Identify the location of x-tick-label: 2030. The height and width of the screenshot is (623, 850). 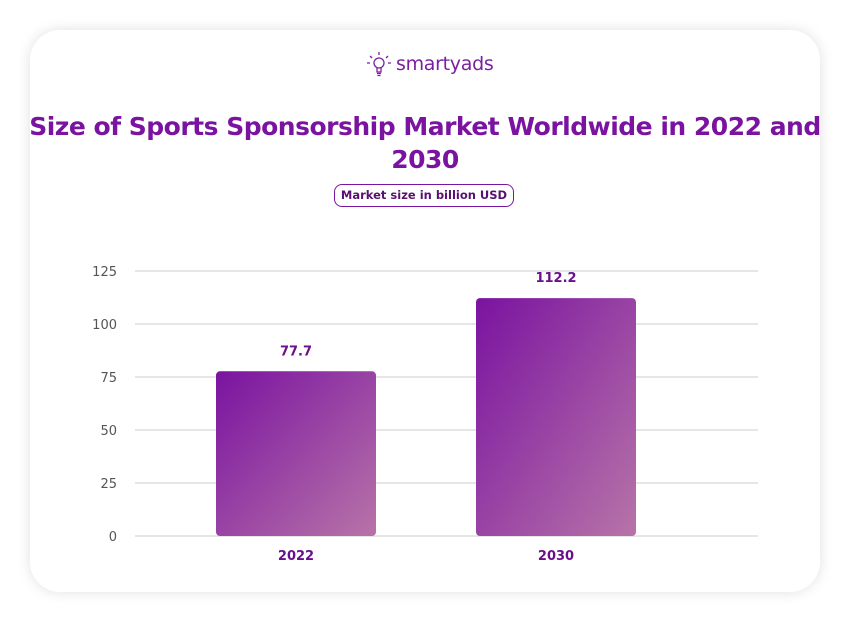
(556, 556).